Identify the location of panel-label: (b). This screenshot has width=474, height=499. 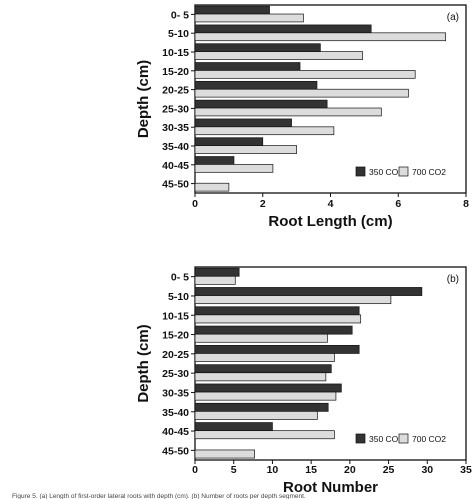
(453, 279).